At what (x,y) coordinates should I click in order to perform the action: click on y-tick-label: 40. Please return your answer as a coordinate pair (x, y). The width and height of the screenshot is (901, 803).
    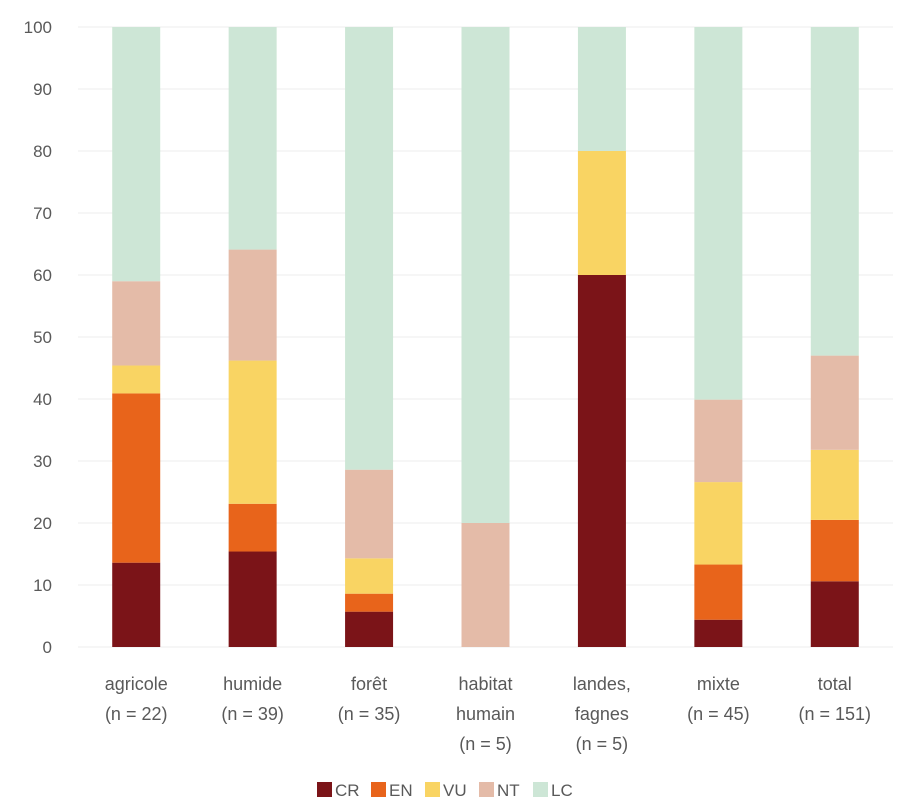
    Looking at the image, I should click on (42, 399).